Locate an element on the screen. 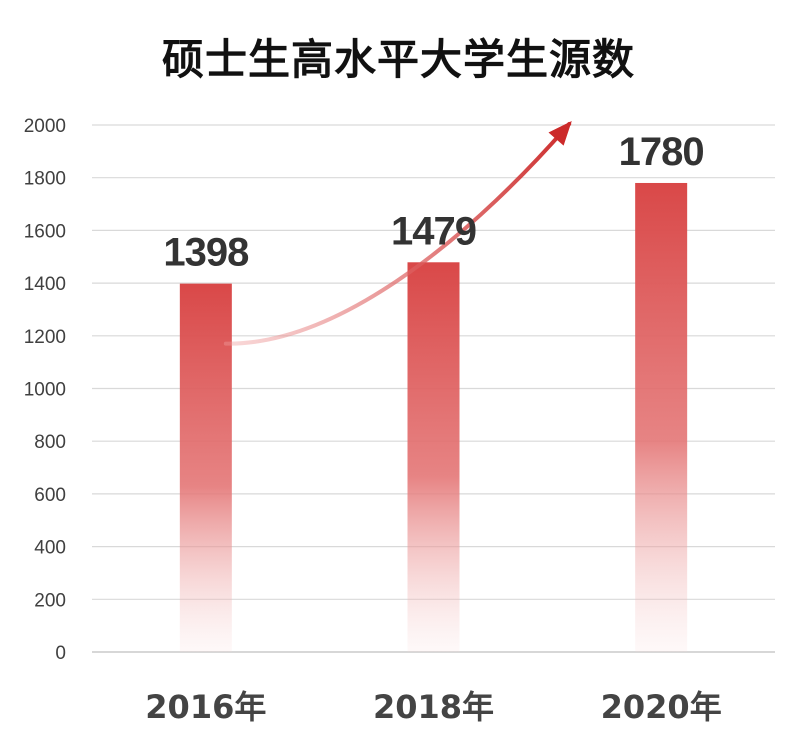 The image size is (797, 746). data-label: 1398 is located at coordinates (206, 253).